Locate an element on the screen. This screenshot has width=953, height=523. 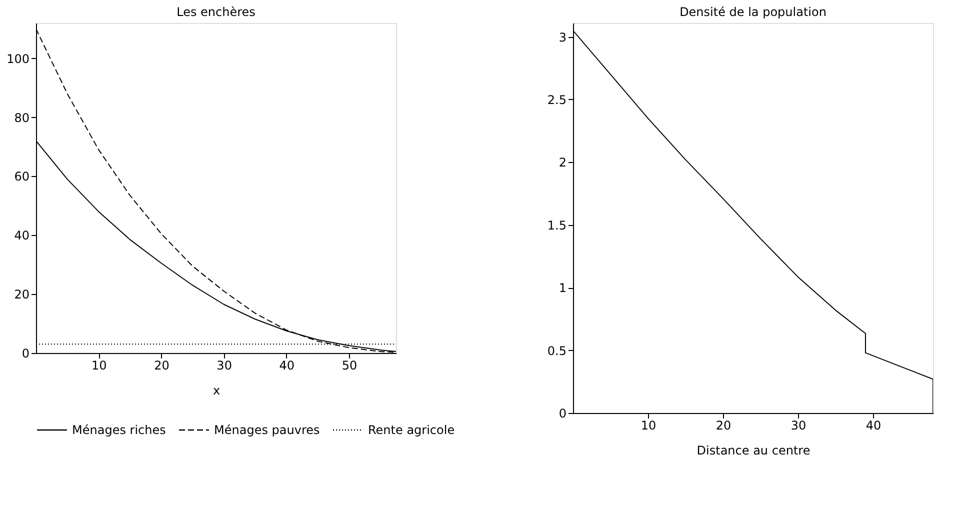
y-tick-label: 80 is located at coordinates (22, 117).